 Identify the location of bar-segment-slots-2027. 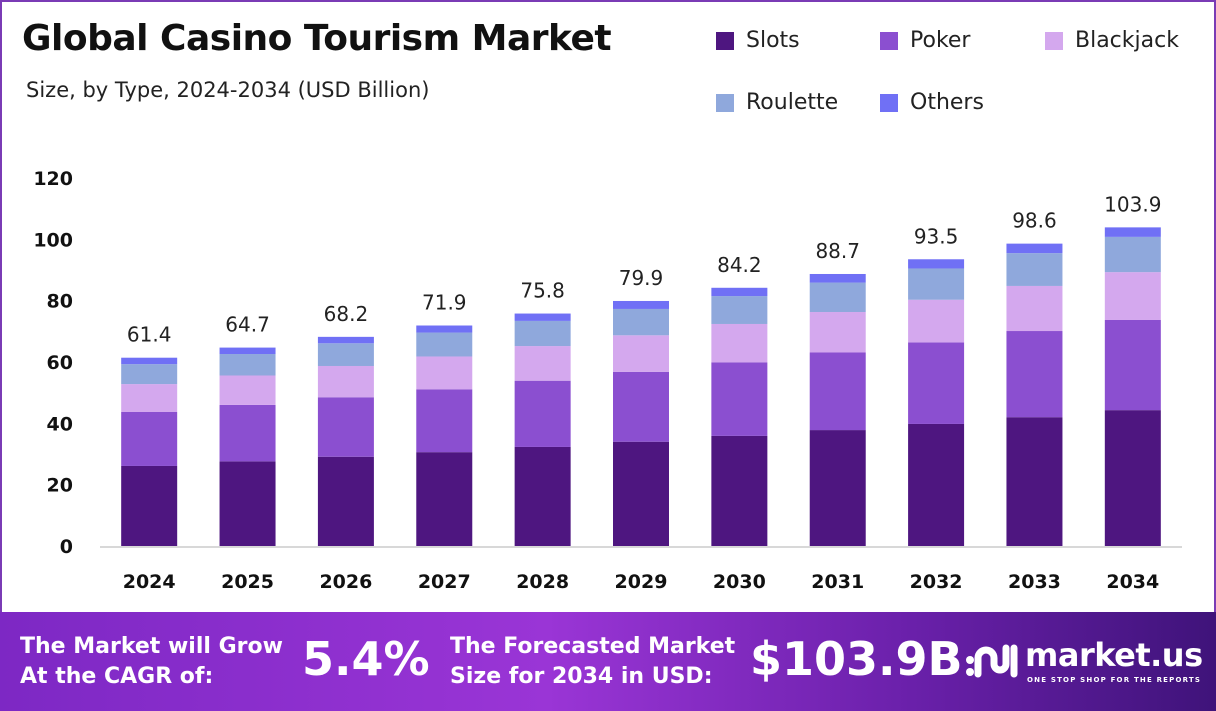
(444, 499).